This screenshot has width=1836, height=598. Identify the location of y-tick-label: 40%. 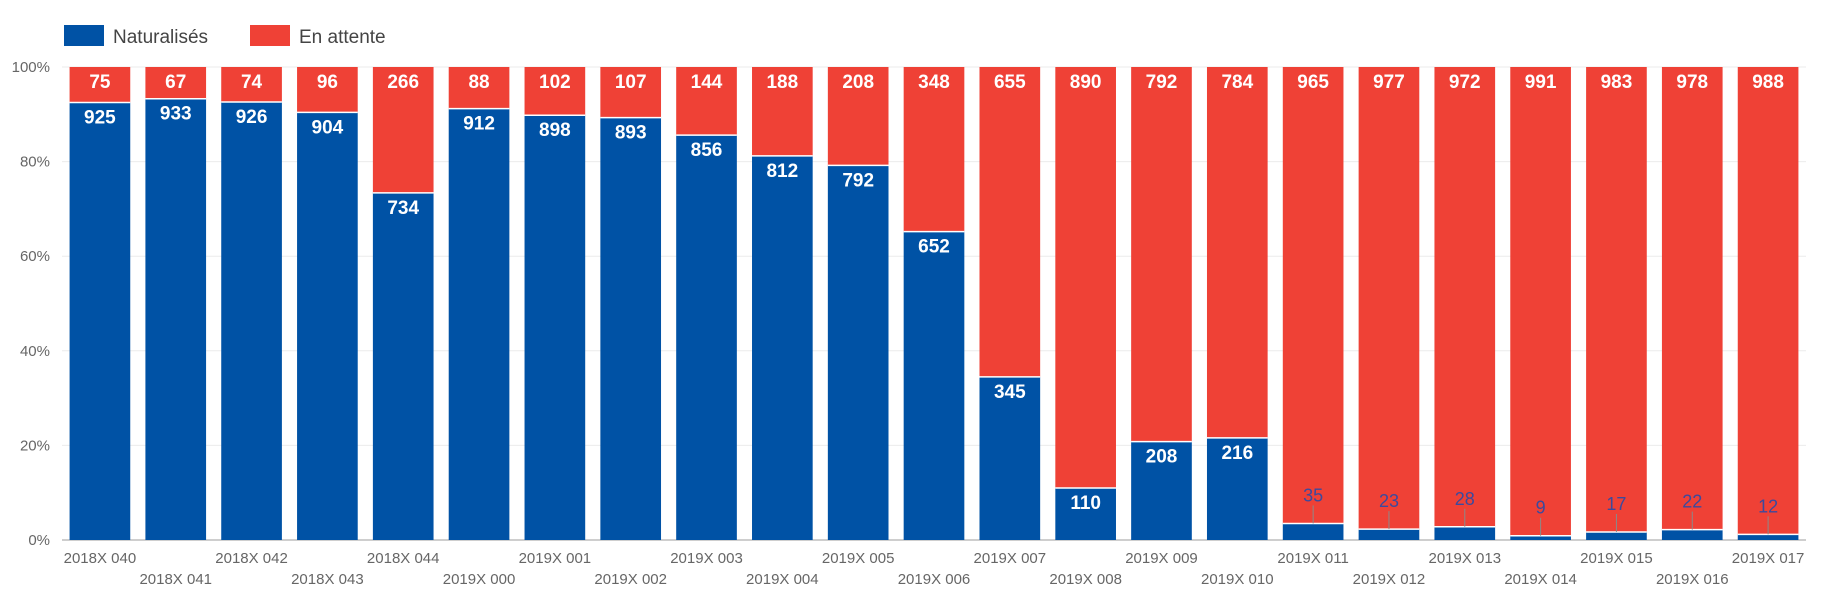
(35, 351).